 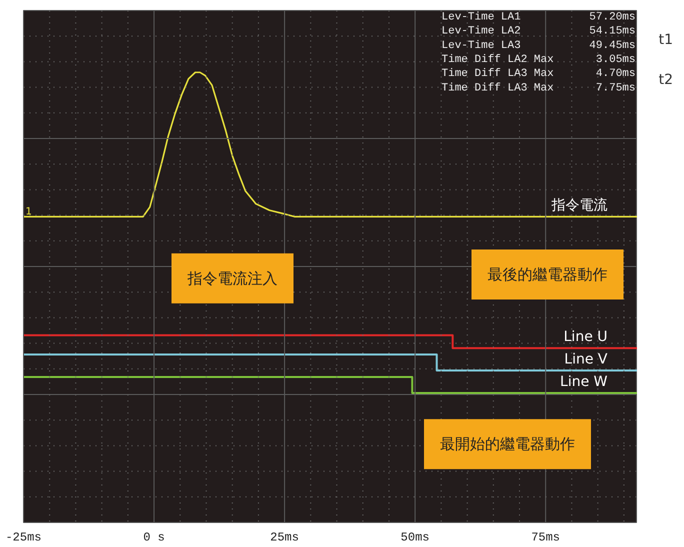 What do you see at coordinates (539, 46) in the screenshot?
I see `text: Lev-Time LA3 49.45ms` at bounding box center [539, 46].